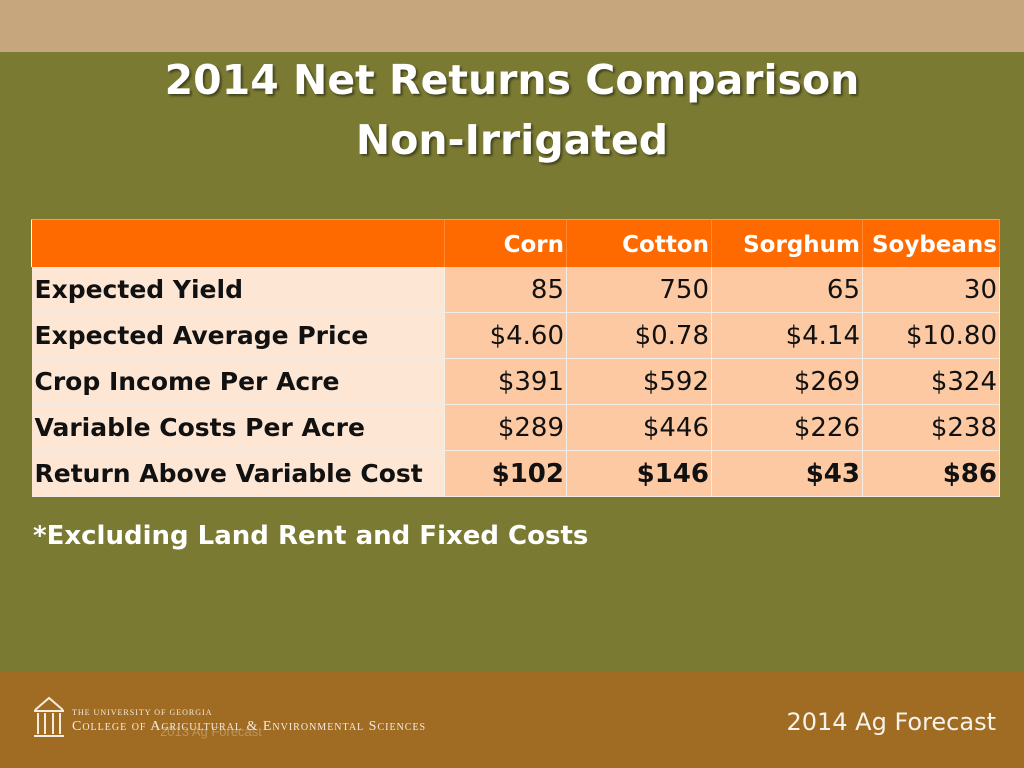 This screenshot has height=768, width=1024. What do you see at coordinates (311, 536) in the screenshot?
I see `footnote: *Excluding Land Rent and Fixed Costs` at bounding box center [311, 536].